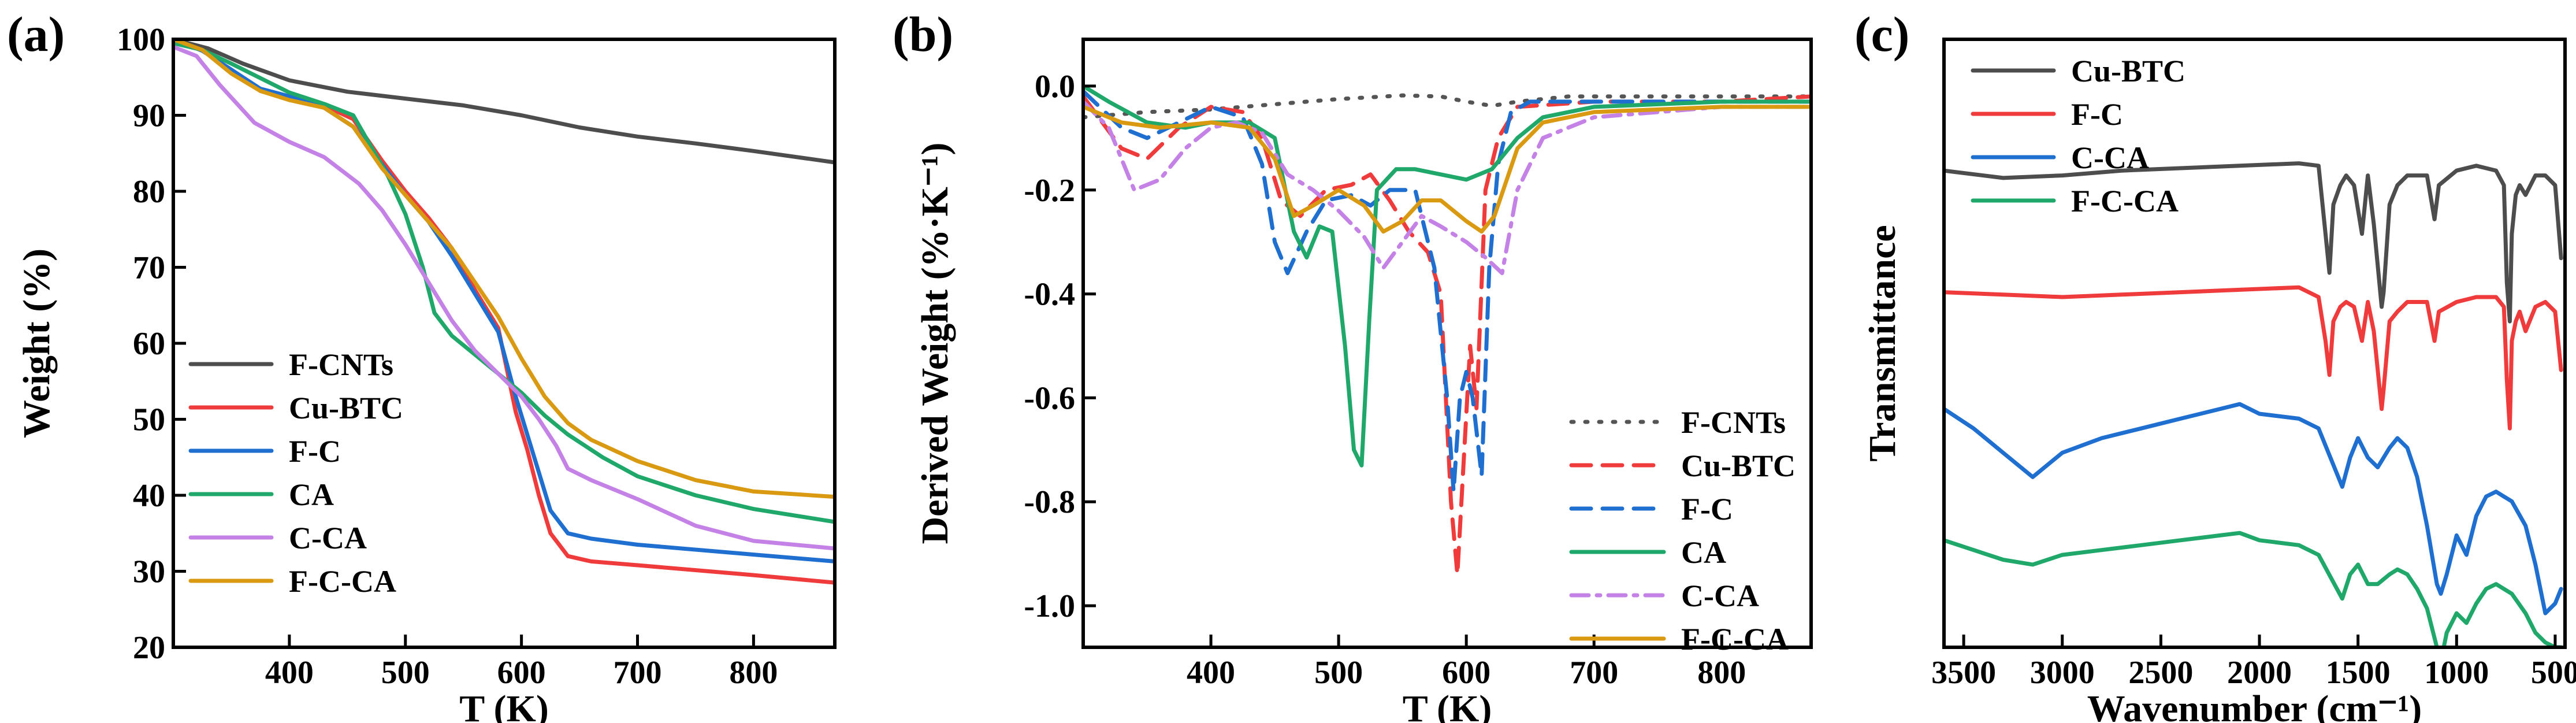 The width and height of the screenshot is (2576, 723). What do you see at coordinates (311, 494) in the screenshot?
I see `panel-a-legend-label-ca: CA` at bounding box center [311, 494].